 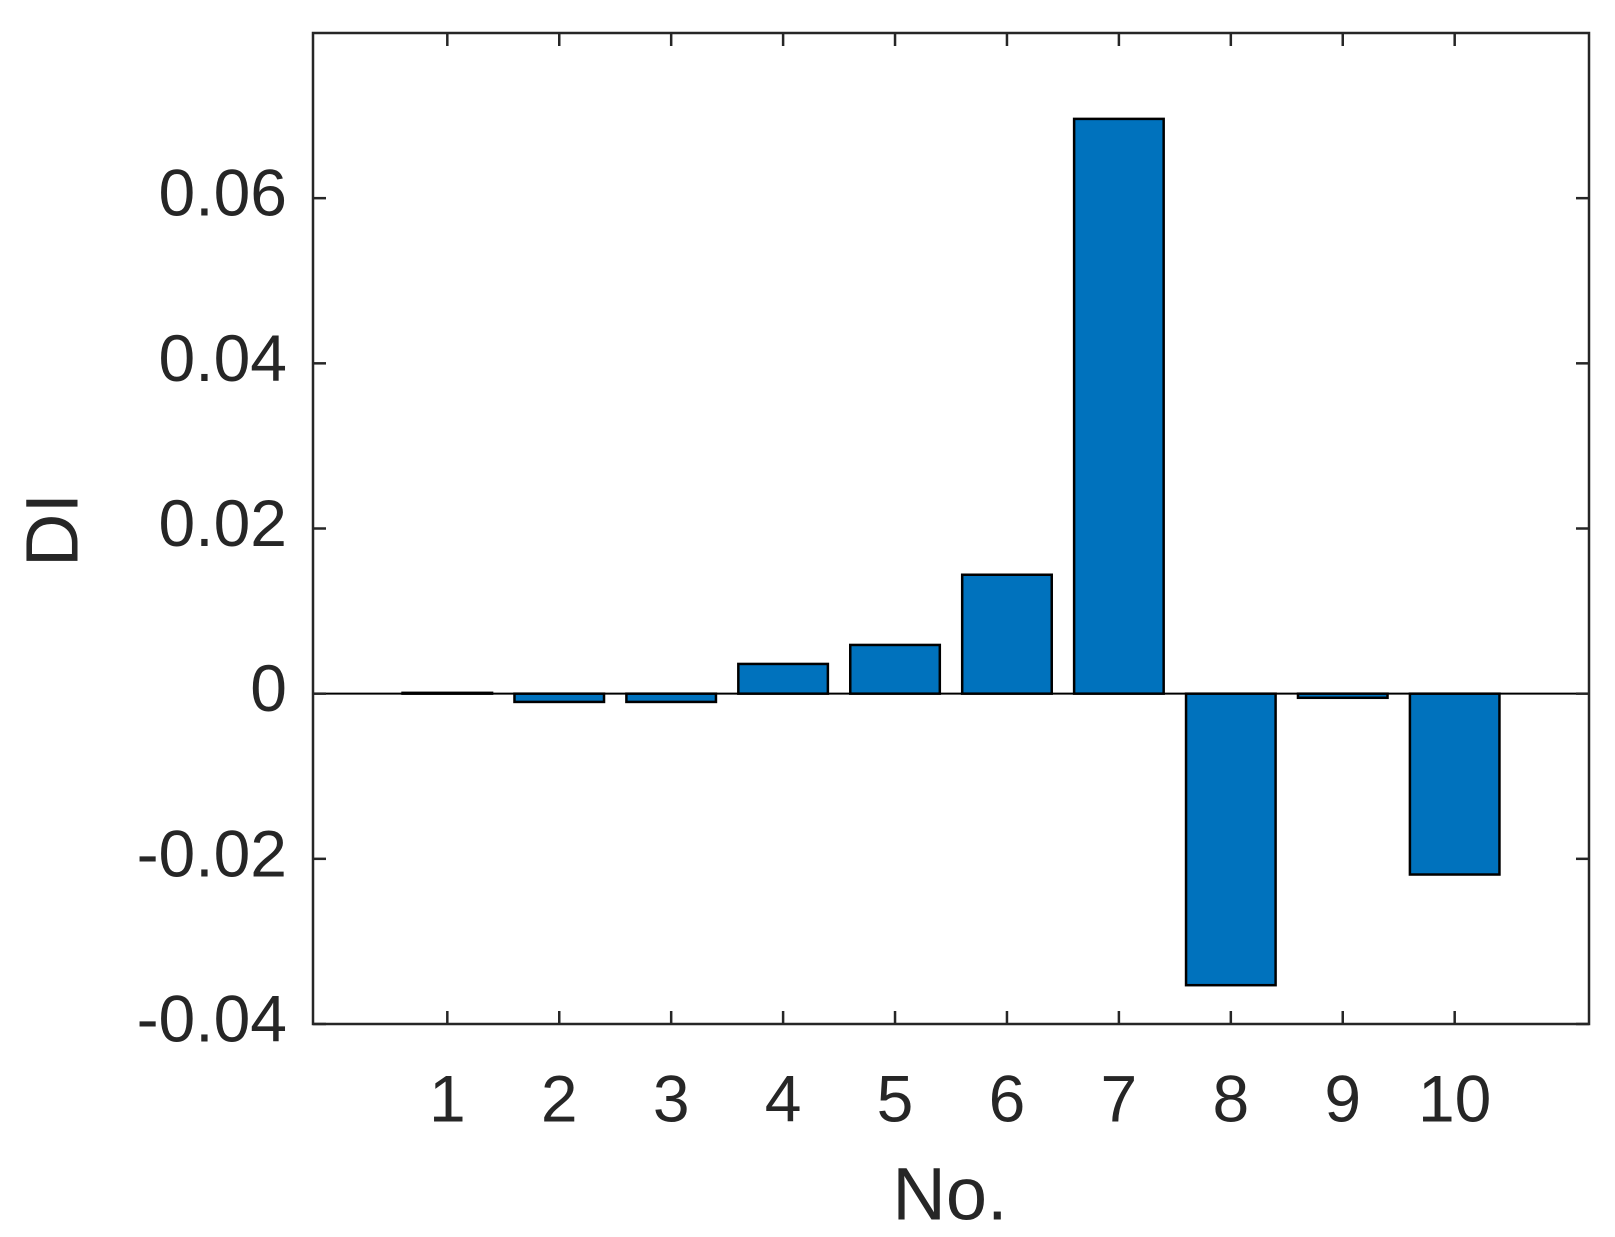 What do you see at coordinates (212, 853) in the screenshot?
I see `y-tick-label: -0.02` at bounding box center [212, 853].